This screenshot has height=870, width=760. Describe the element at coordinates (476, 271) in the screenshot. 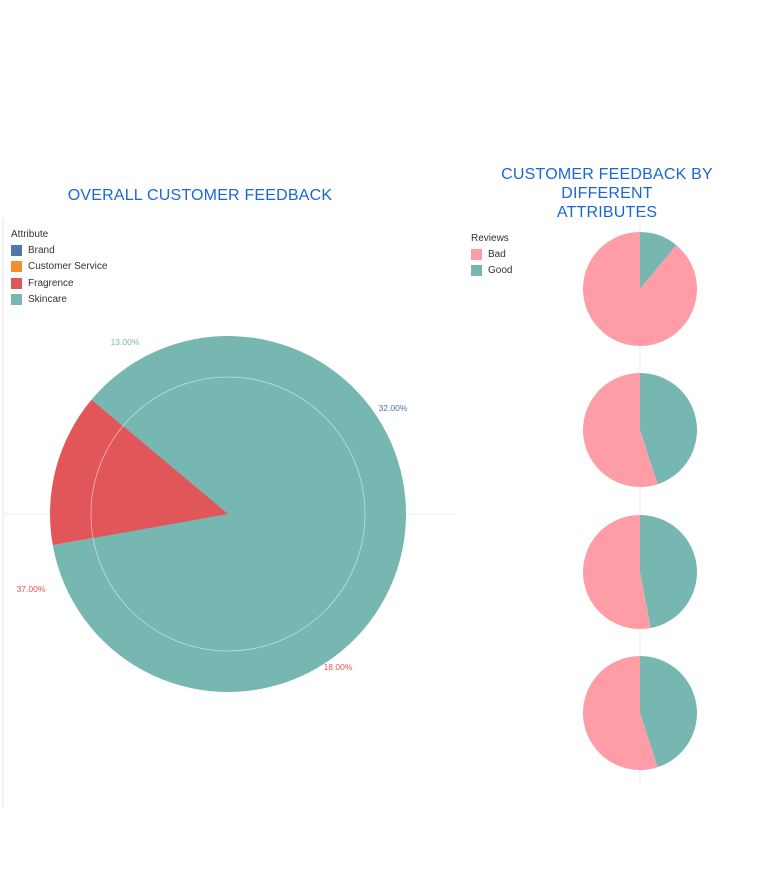

I see `legend-swatch-good` at that location.